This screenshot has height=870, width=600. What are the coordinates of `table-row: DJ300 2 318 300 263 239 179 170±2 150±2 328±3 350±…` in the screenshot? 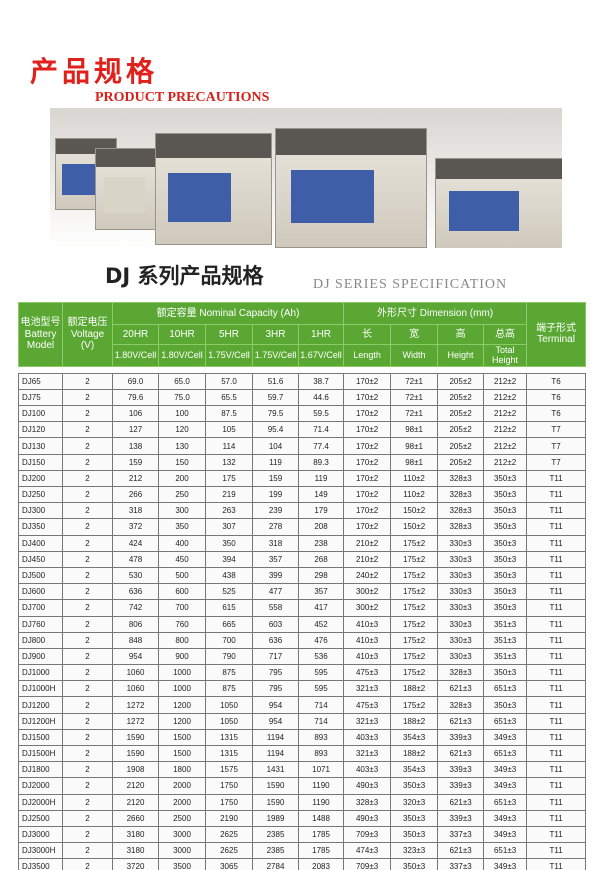 It's located at (302, 511).